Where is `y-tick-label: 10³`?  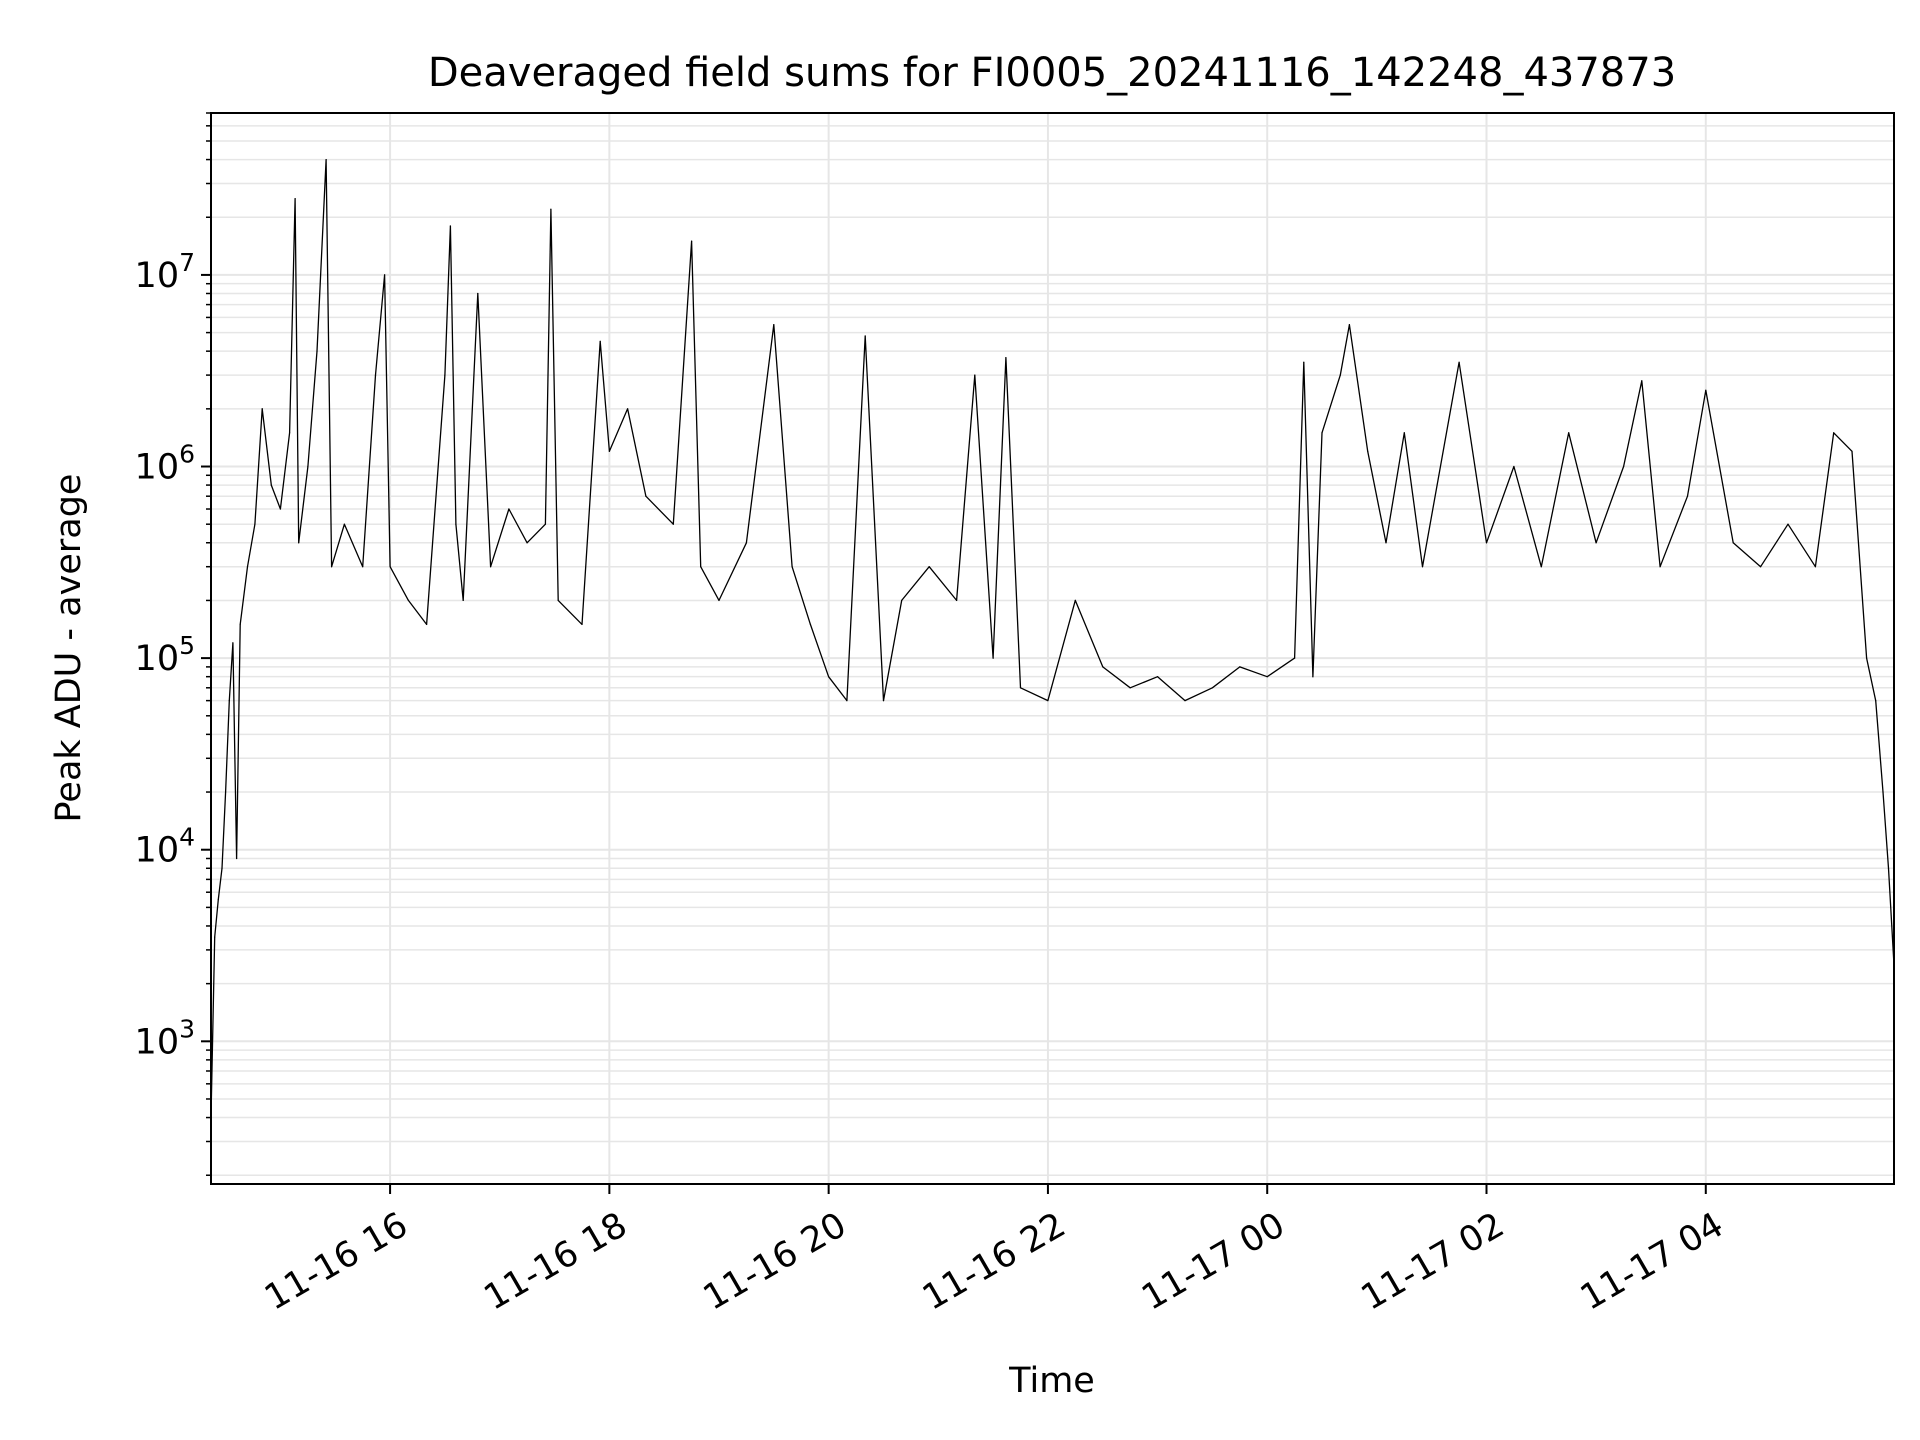 y-tick-label: 10³ is located at coordinates (165, 1038).